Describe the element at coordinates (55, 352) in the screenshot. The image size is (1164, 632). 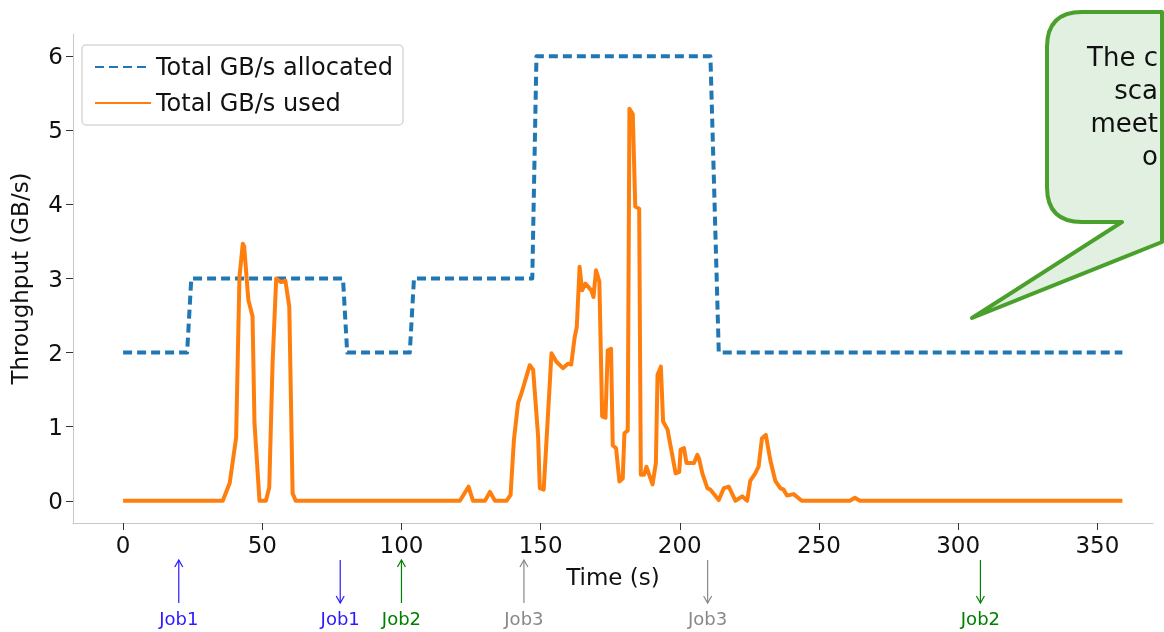
I see `y-tick-label: 2` at that location.